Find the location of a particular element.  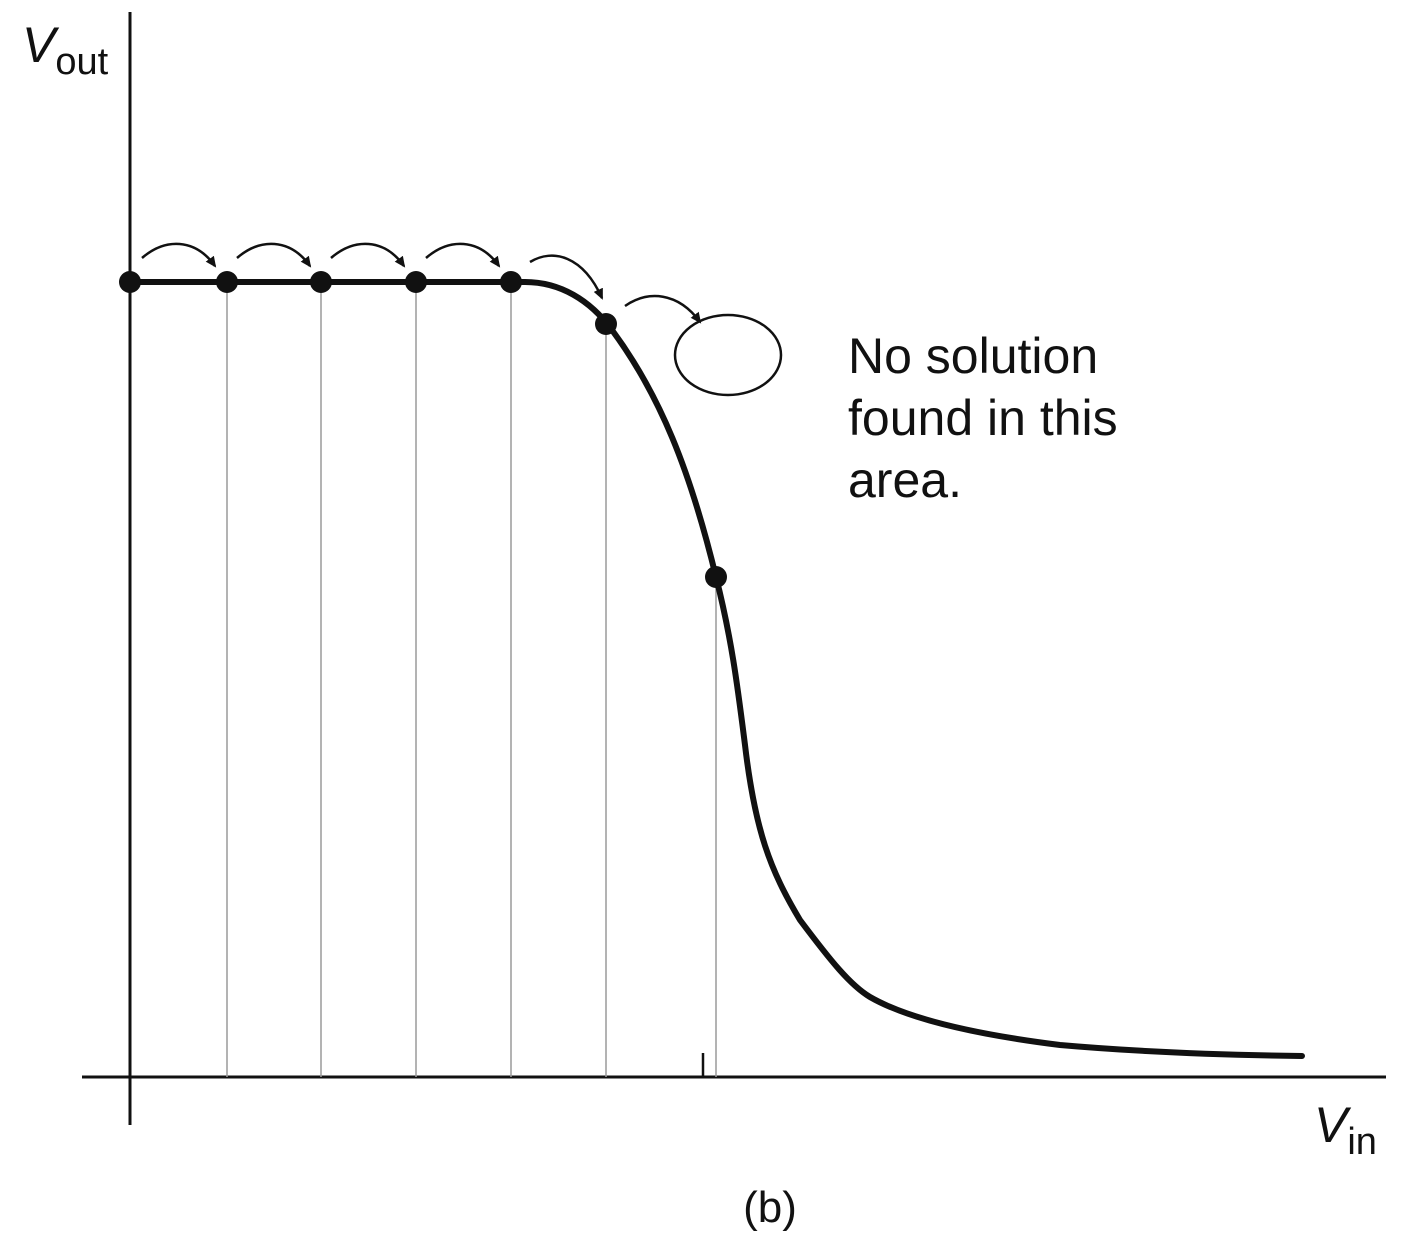

x-axis-label-sub: in is located at coordinates (1362, 1142).